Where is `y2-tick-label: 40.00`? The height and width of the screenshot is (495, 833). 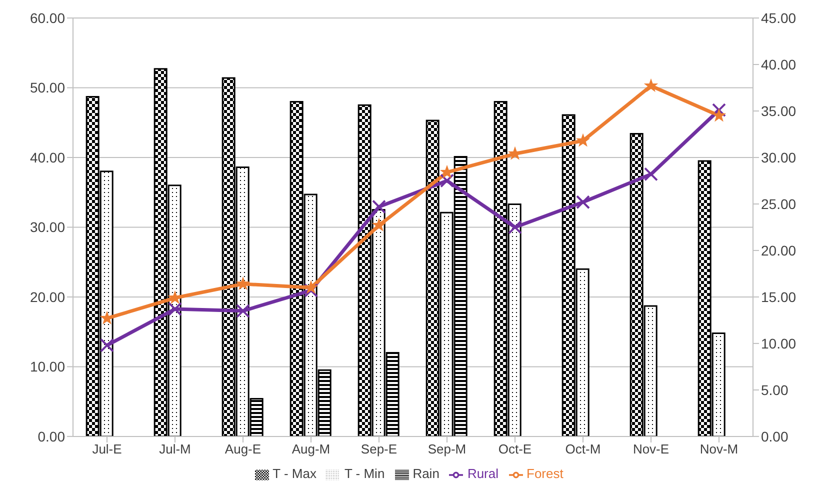 y2-tick-label: 40.00 is located at coordinates (778, 64).